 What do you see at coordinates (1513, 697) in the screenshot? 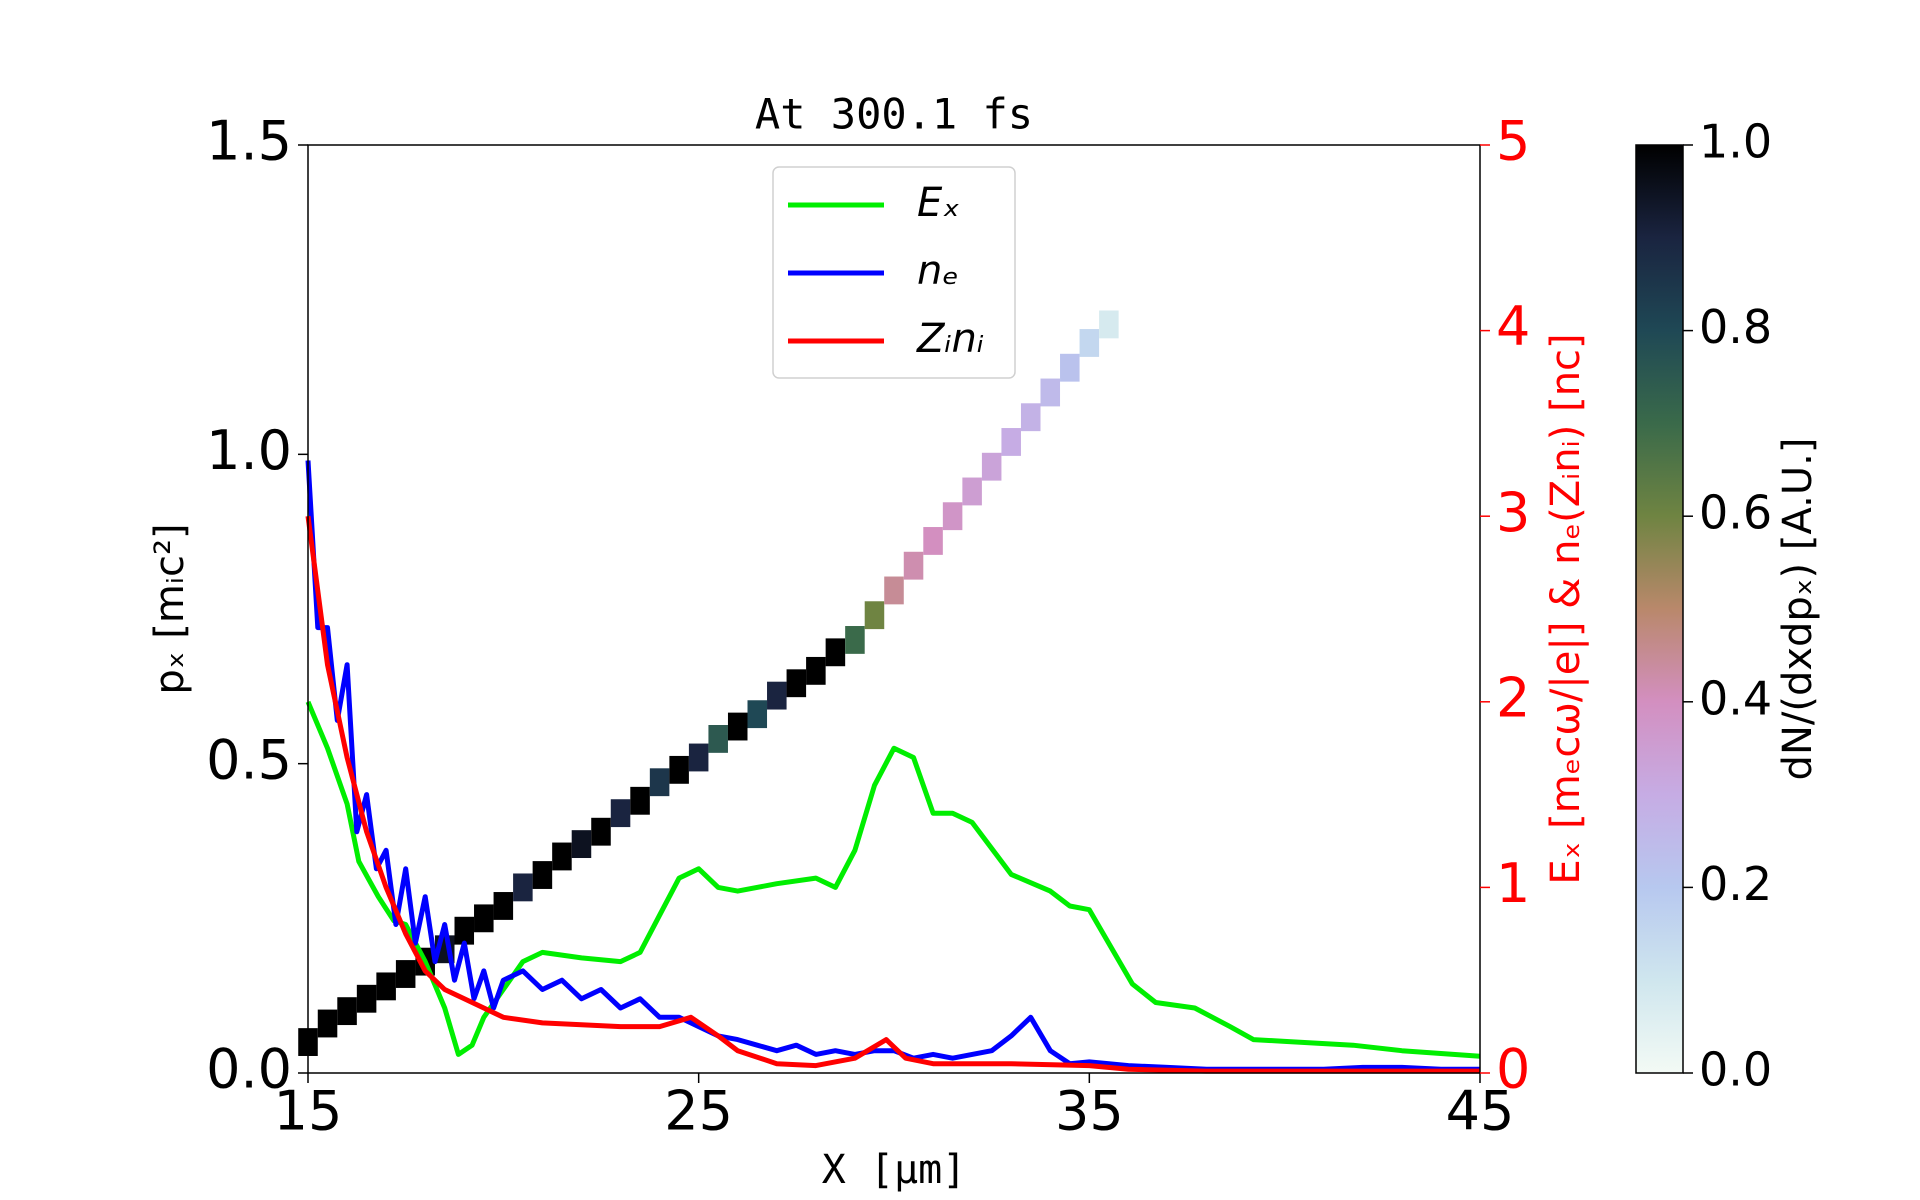
I see `y2-tick-label: 2` at bounding box center [1513, 697].